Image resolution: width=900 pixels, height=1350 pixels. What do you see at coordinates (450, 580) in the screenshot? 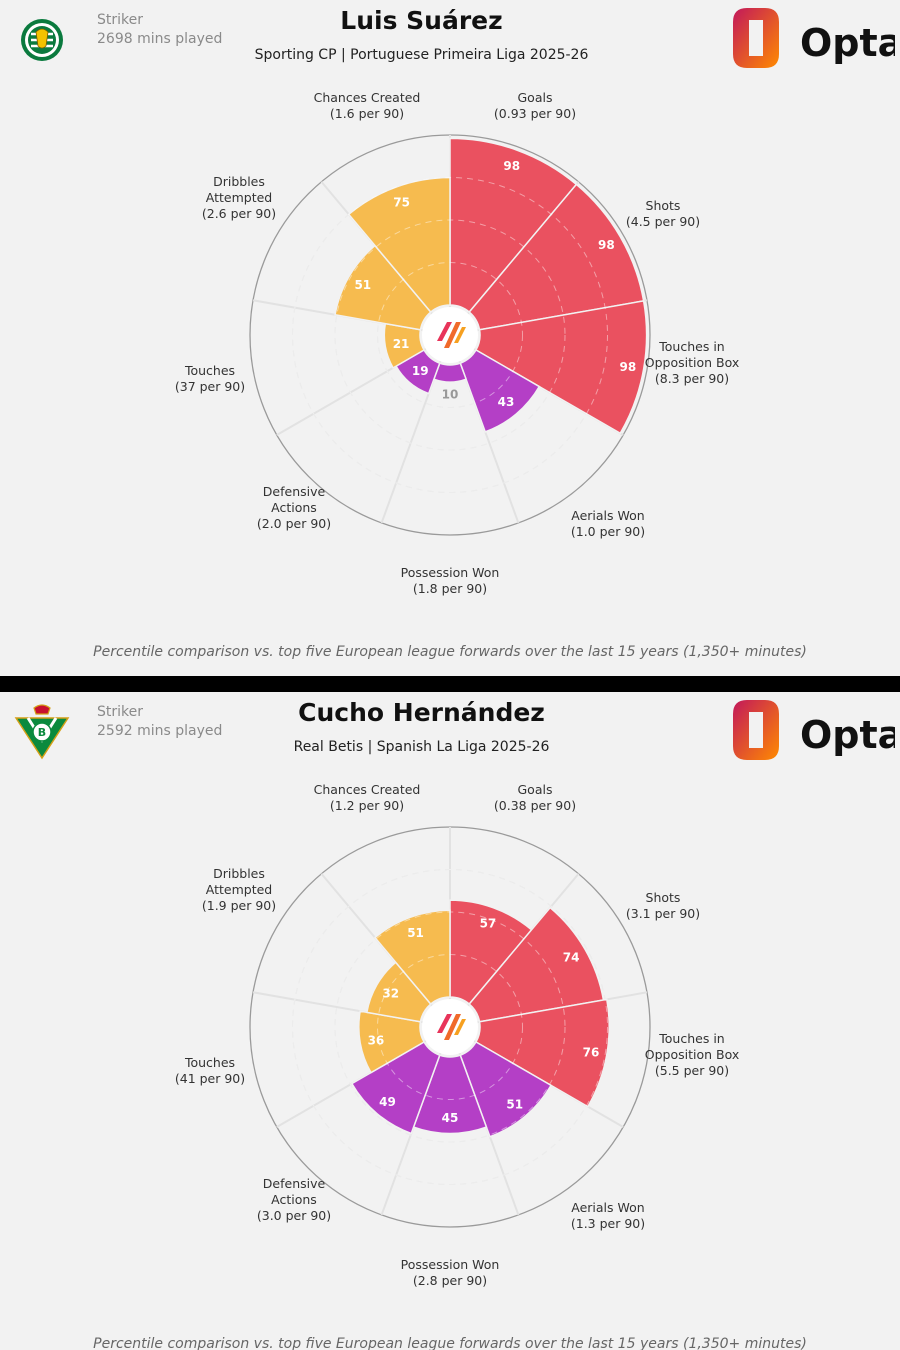
I see `category-label: Possession Won (1.8 per 90)` at bounding box center [450, 580].